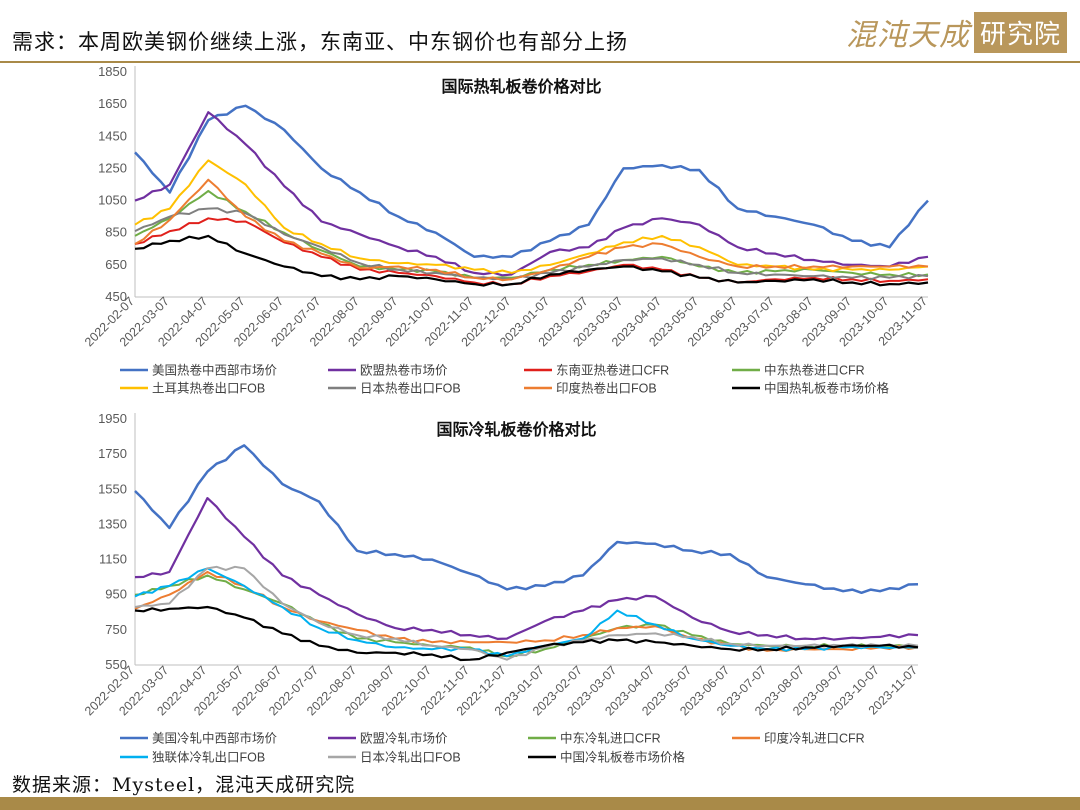 This screenshot has height=810, width=1080. Describe the element at coordinates (215, 370) in the screenshot. I see `legend-label: 美国热卷中西部市场价` at that location.